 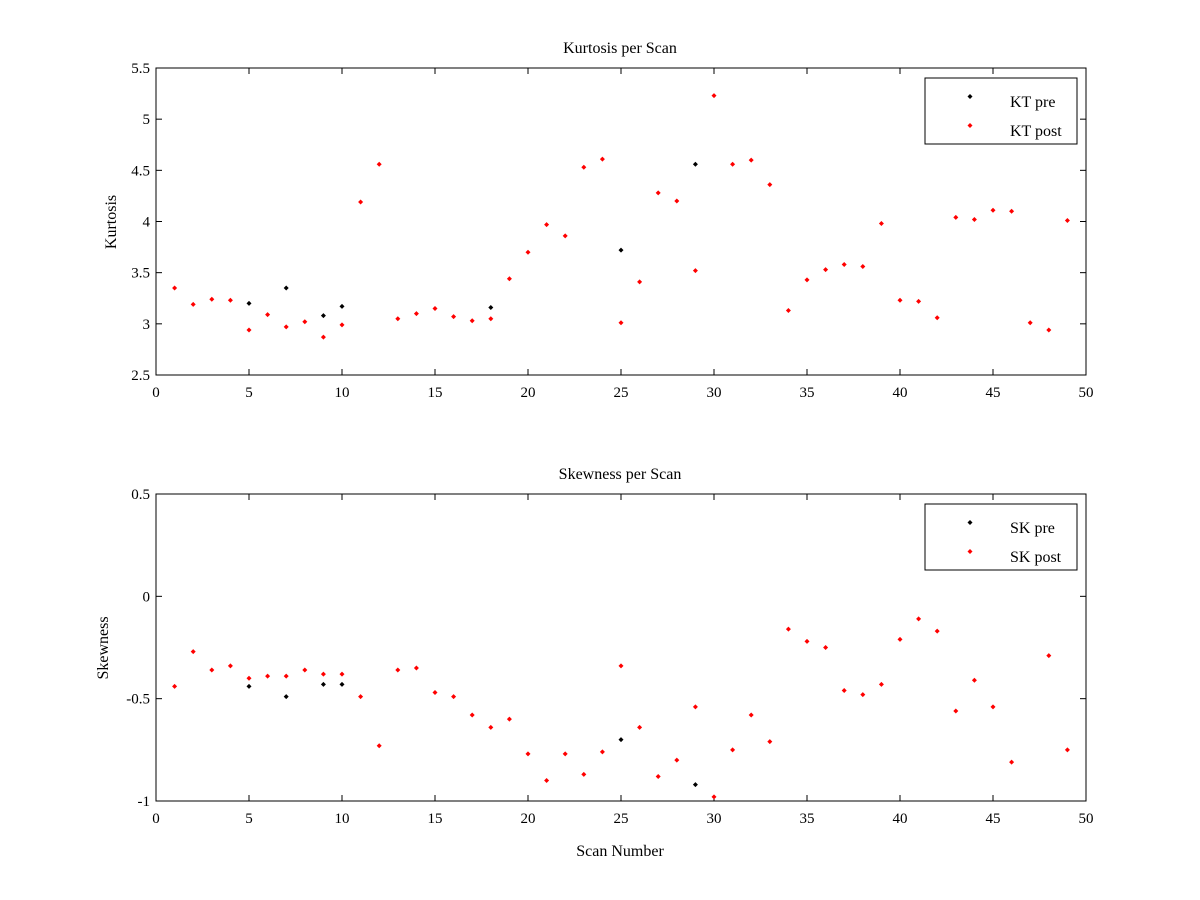 I want to click on y-axis-label: Kurtosis, so click(x=111, y=222).